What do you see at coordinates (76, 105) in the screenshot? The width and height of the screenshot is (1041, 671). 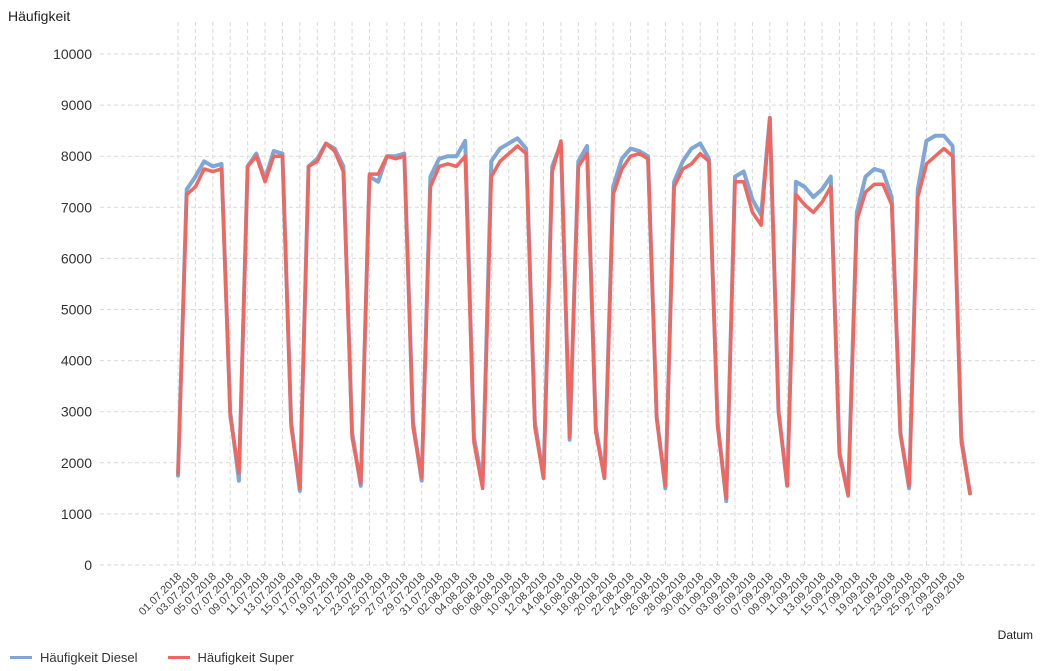 I see `y-tick-label: 9000` at bounding box center [76, 105].